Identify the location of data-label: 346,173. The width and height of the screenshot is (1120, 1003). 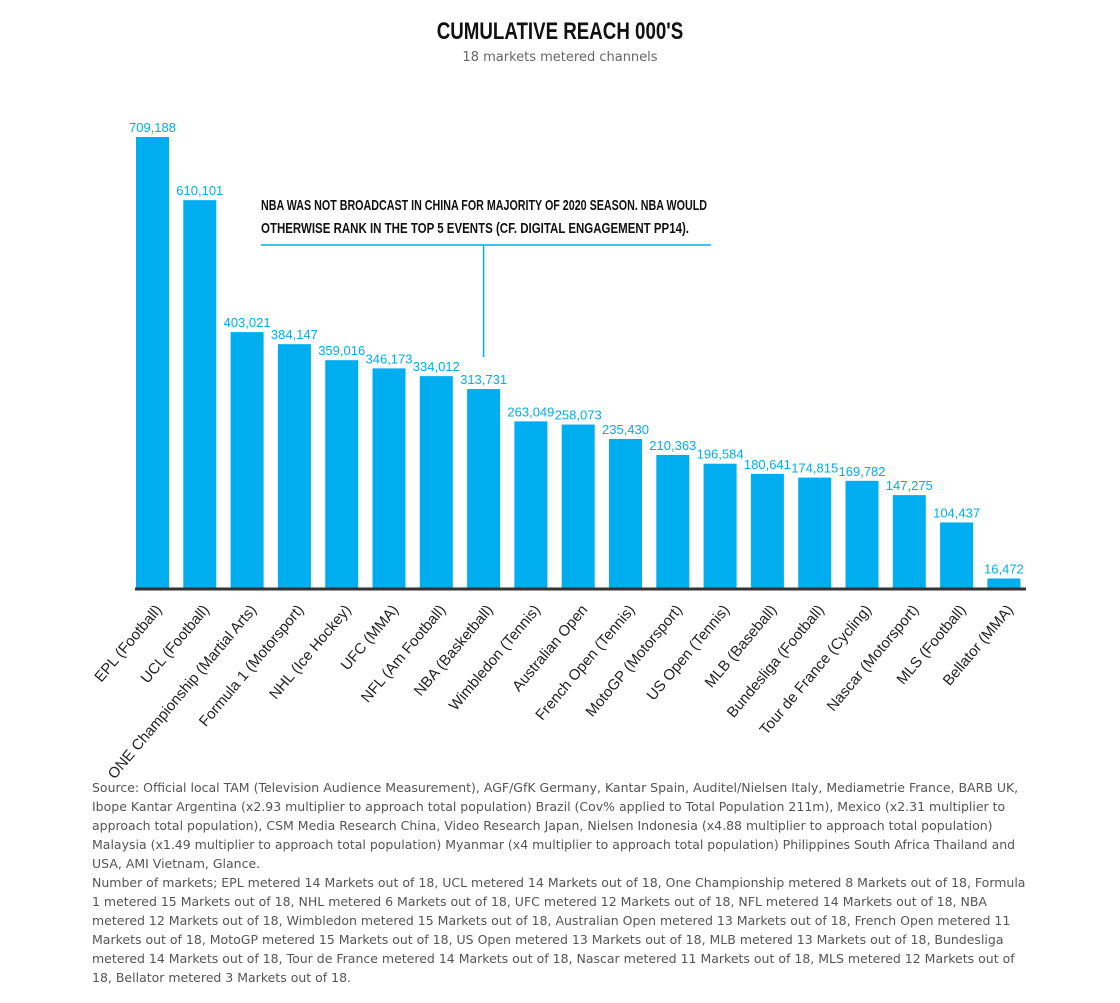
(389, 358).